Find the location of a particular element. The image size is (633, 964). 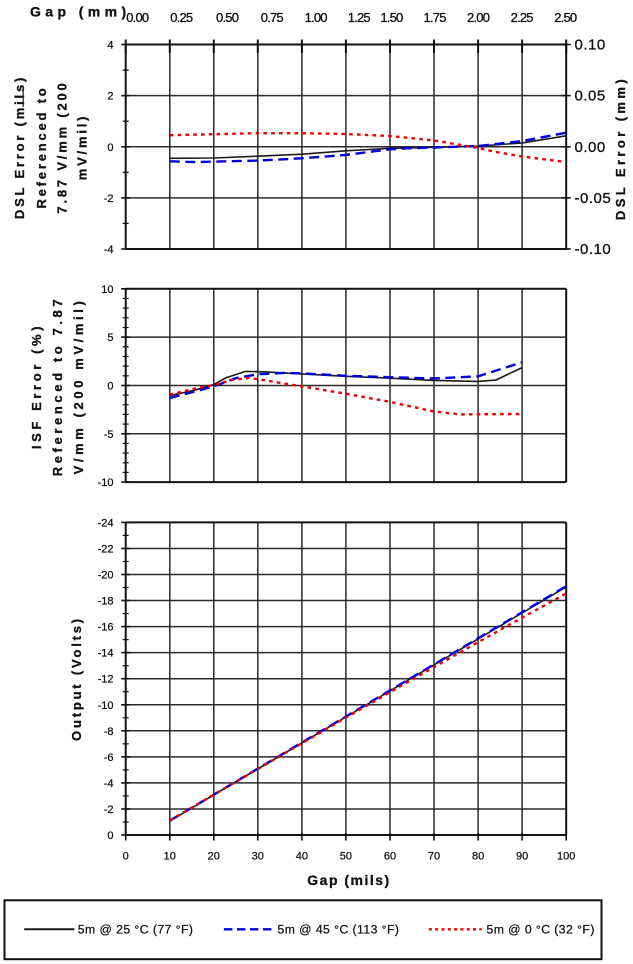

svg-text: Gap (mils) is located at coordinates (348, 880).